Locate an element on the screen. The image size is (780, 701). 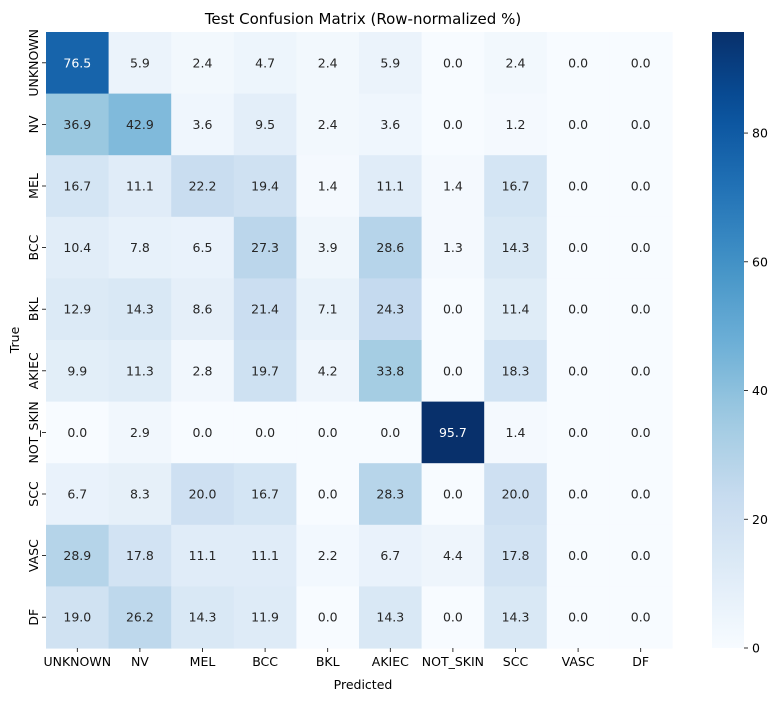
cell-value-label: 6.5 is located at coordinates (203, 247).